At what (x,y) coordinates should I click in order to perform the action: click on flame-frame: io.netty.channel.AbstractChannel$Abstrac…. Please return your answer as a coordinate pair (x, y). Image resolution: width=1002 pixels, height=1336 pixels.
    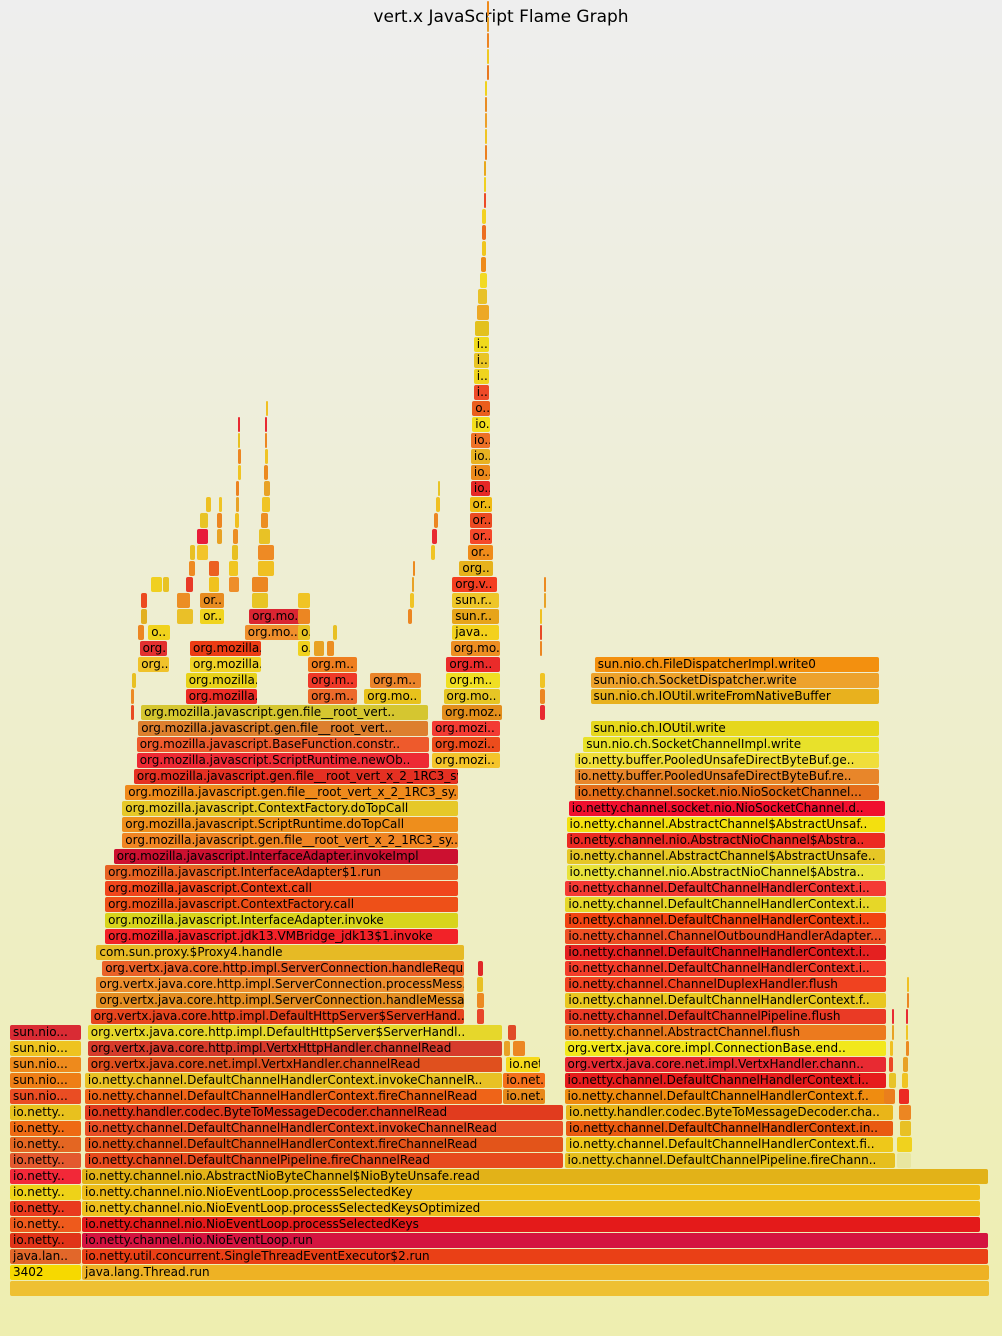
    Looking at the image, I should click on (726, 824).